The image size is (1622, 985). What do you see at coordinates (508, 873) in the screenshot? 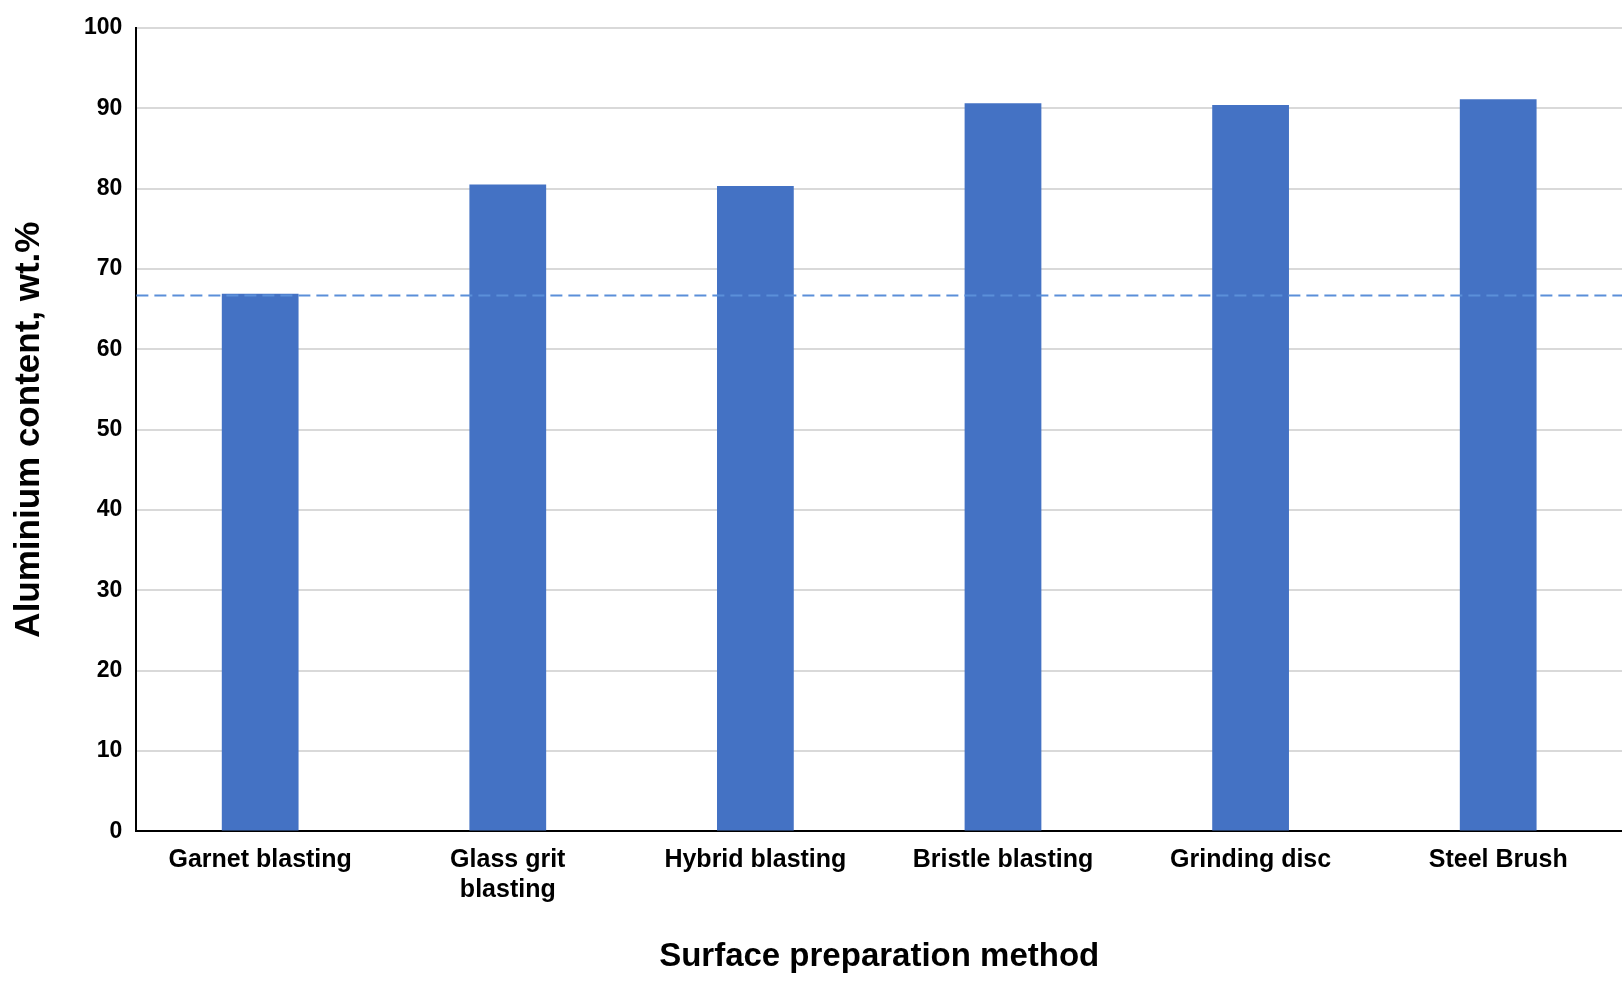
I see `x-tick-label: Glass grit blasting` at bounding box center [508, 873].